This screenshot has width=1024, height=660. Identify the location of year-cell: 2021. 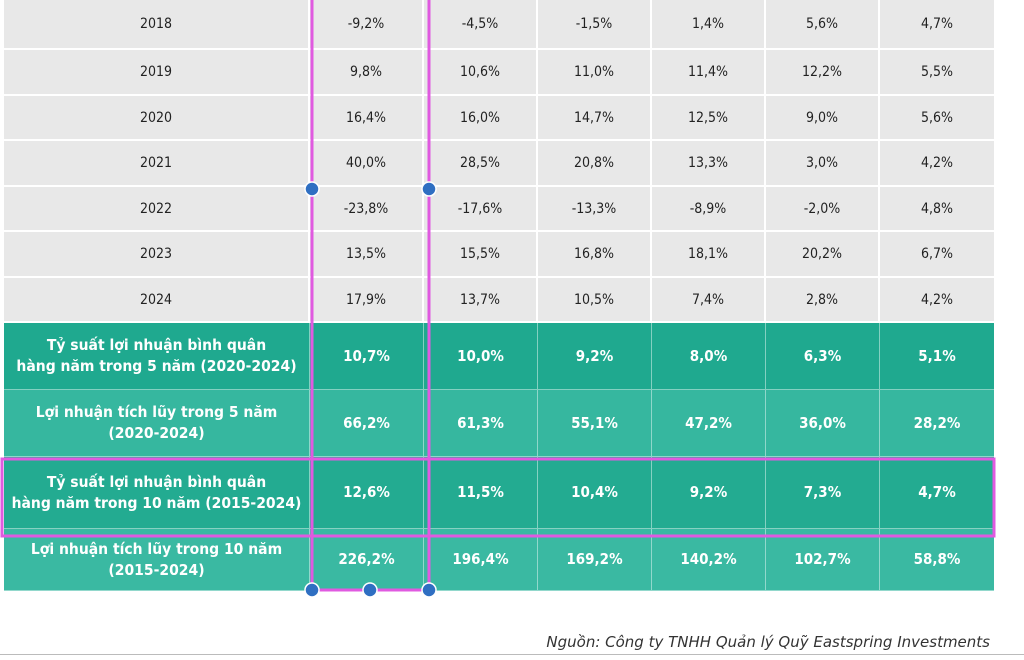
(157, 164).